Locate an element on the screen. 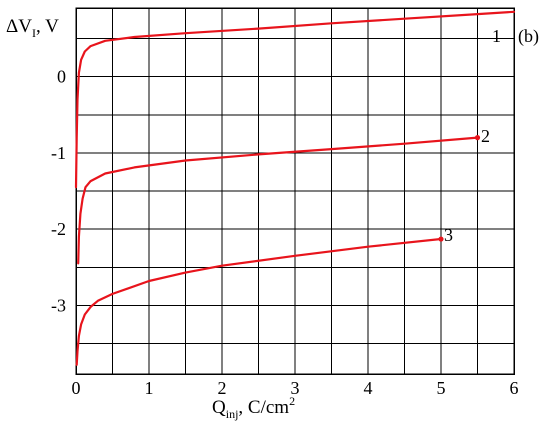 The width and height of the screenshot is (550, 432). y-axis-title: ΔVI, V is located at coordinates (32, 28).